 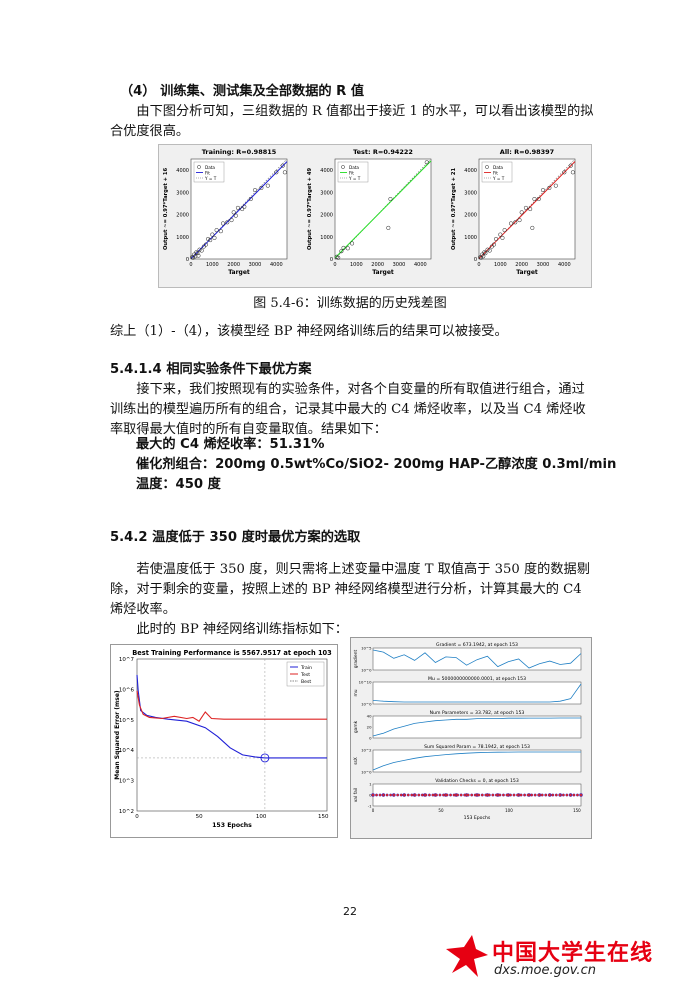 What do you see at coordinates (306, 668) in the screenshot?
I see `legend-label: Train` at bounding box center [306, 668].